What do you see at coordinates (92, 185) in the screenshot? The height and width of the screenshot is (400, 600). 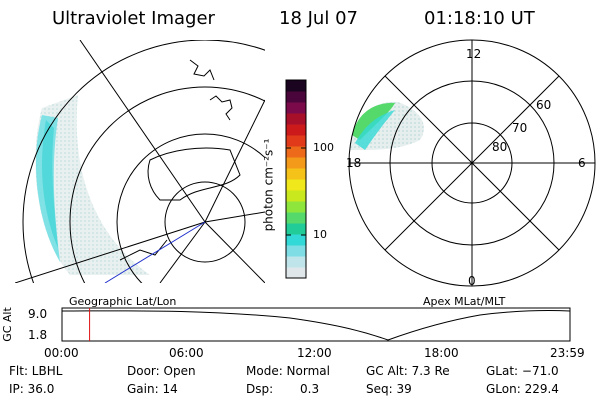 I see `aurora-patch-left` at bounding box center [92, 185].